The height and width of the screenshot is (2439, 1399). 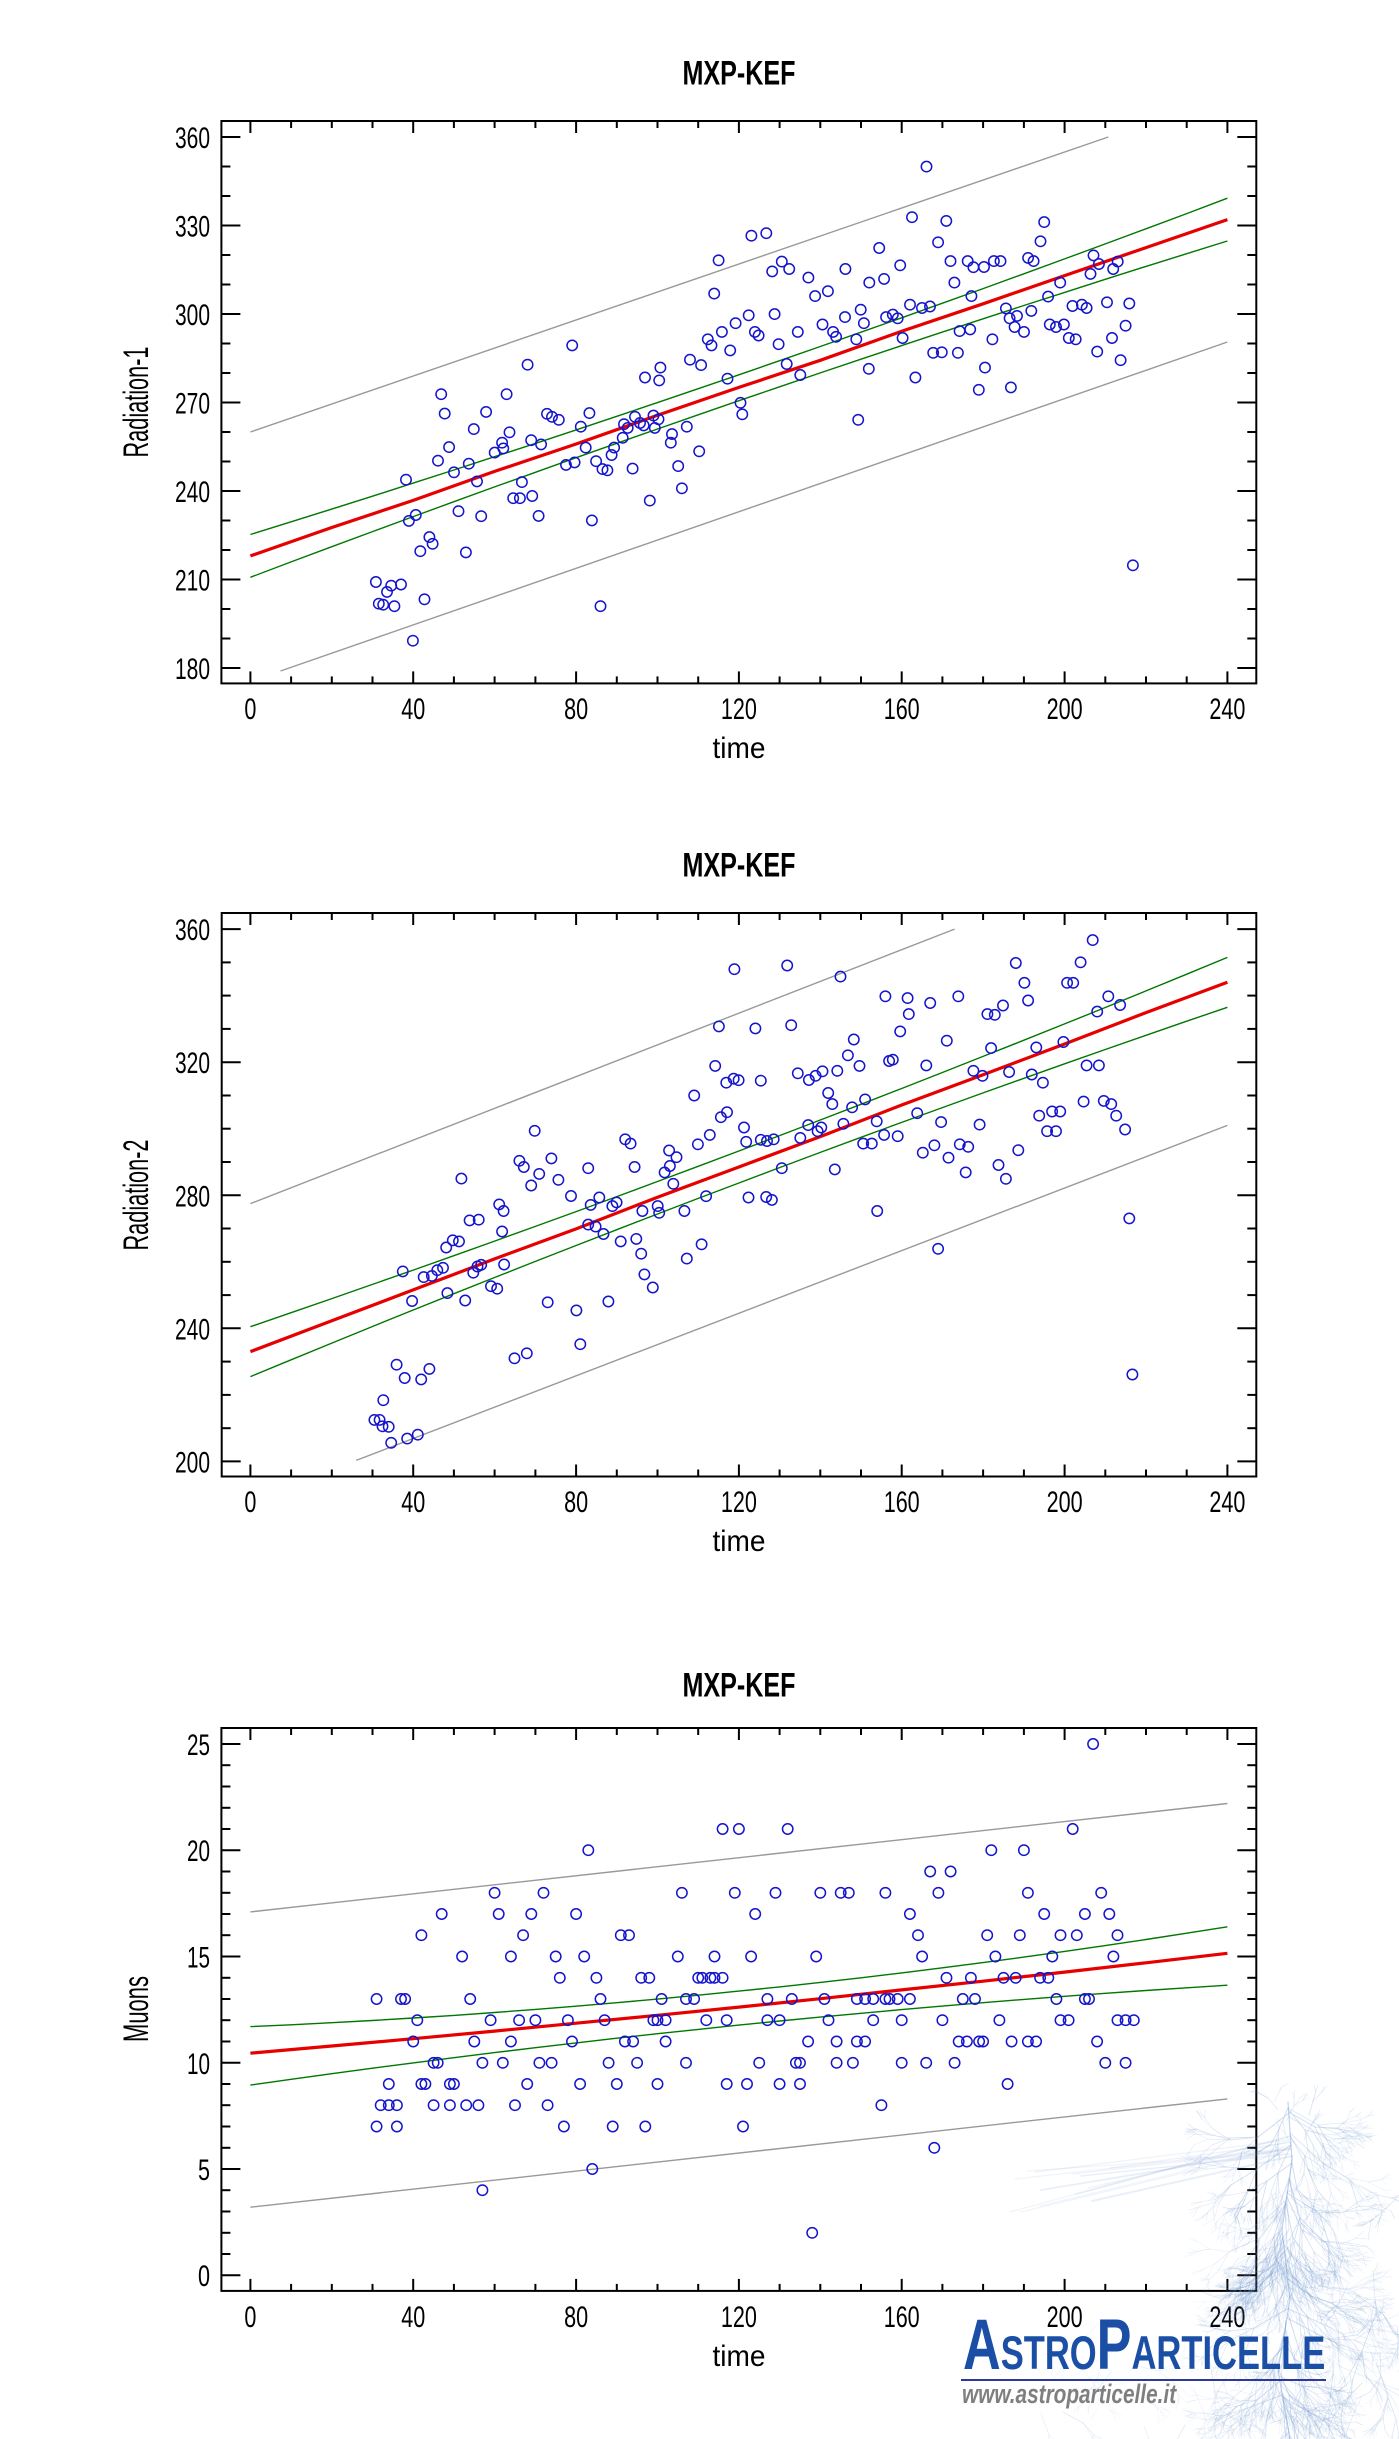 I want to click on svg-text: 180, so click(x=192, y=669).